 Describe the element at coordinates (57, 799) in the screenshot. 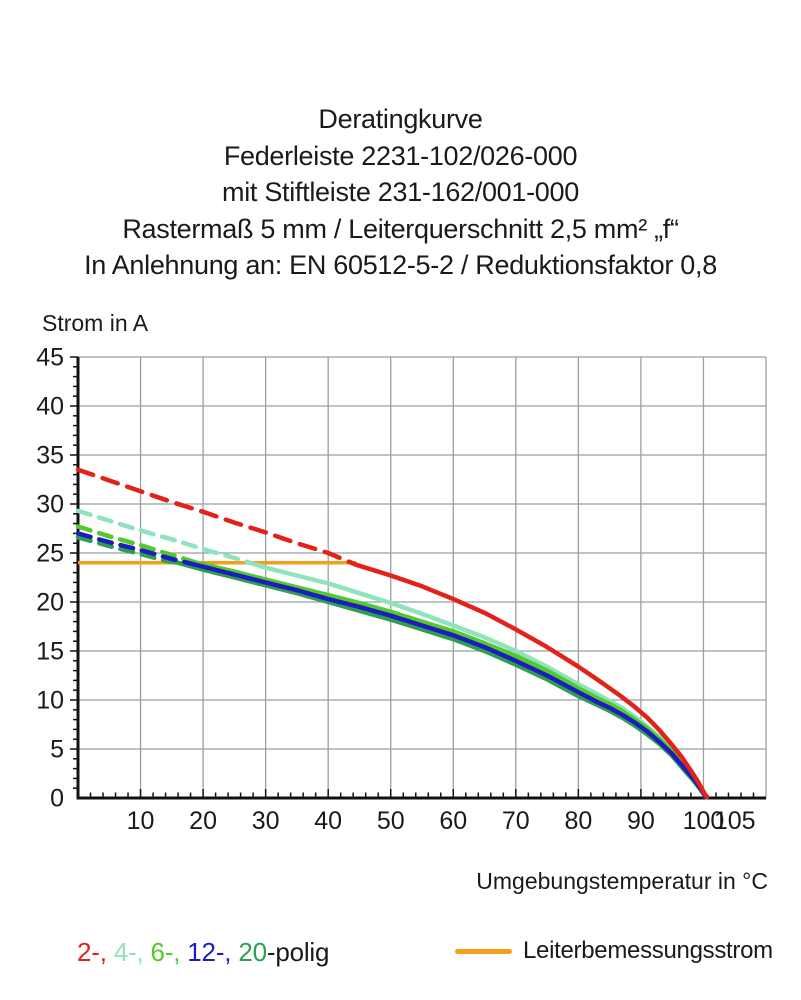

I see `y-tick-label: 0` at that location.